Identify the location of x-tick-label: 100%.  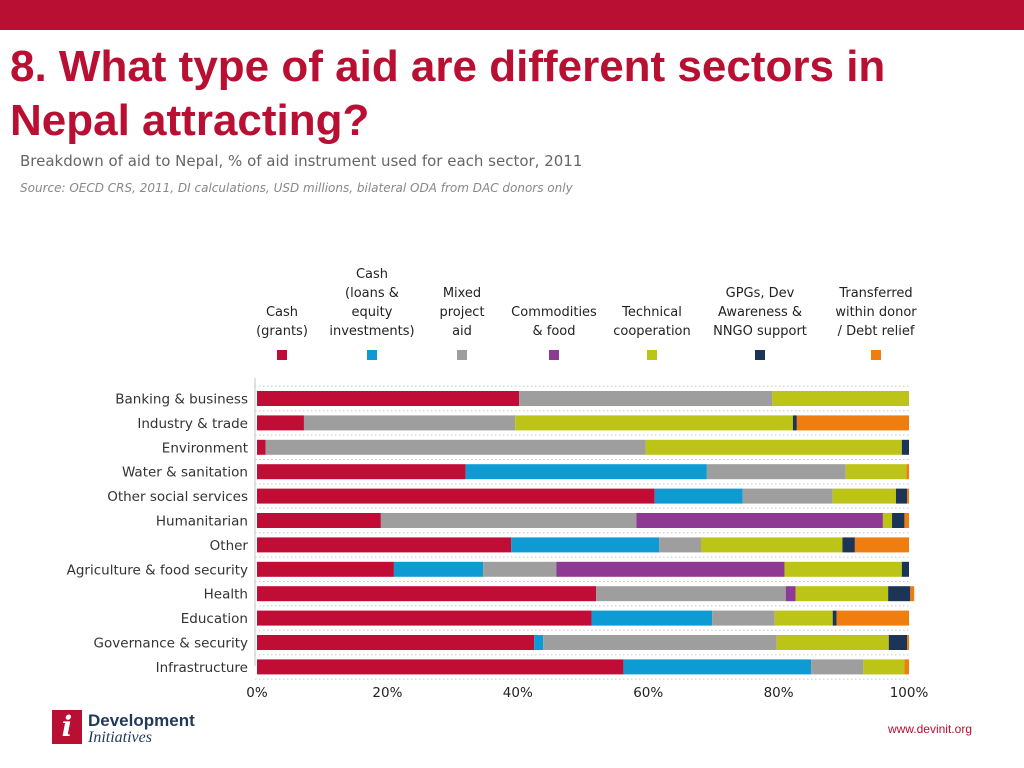
(909, 693).